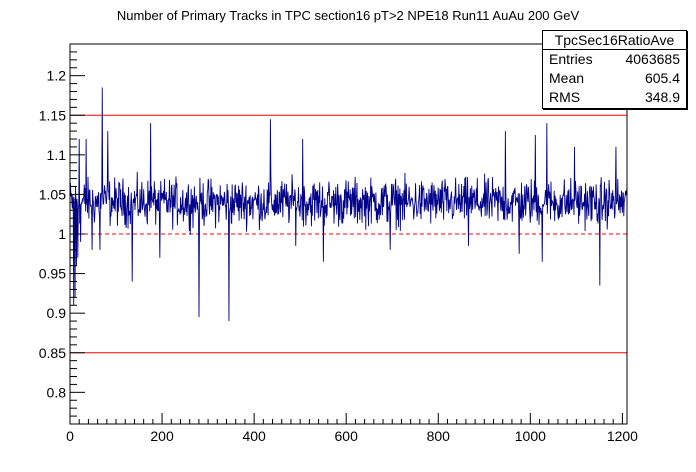  I want to click on stats-mean-label: Mean, so click(567, 78).